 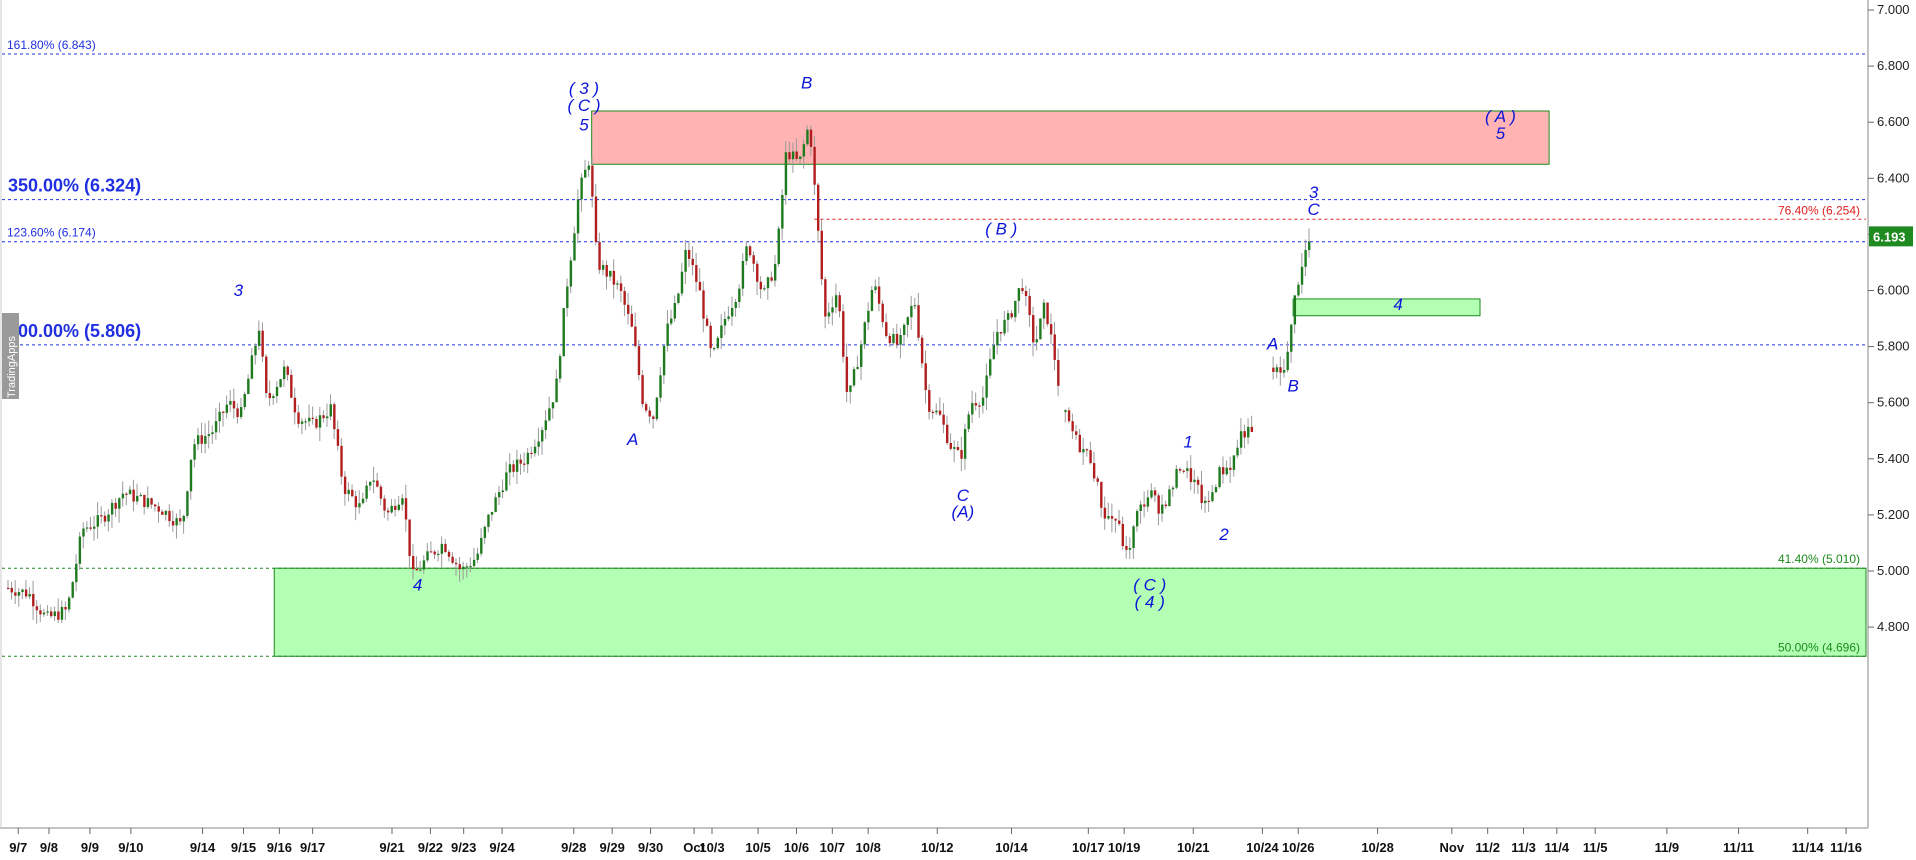 What do you see at coordinates (1452, 847) in the screenshot?
I see `x-tick-label: Nov` at bounding box center [1452, 847].